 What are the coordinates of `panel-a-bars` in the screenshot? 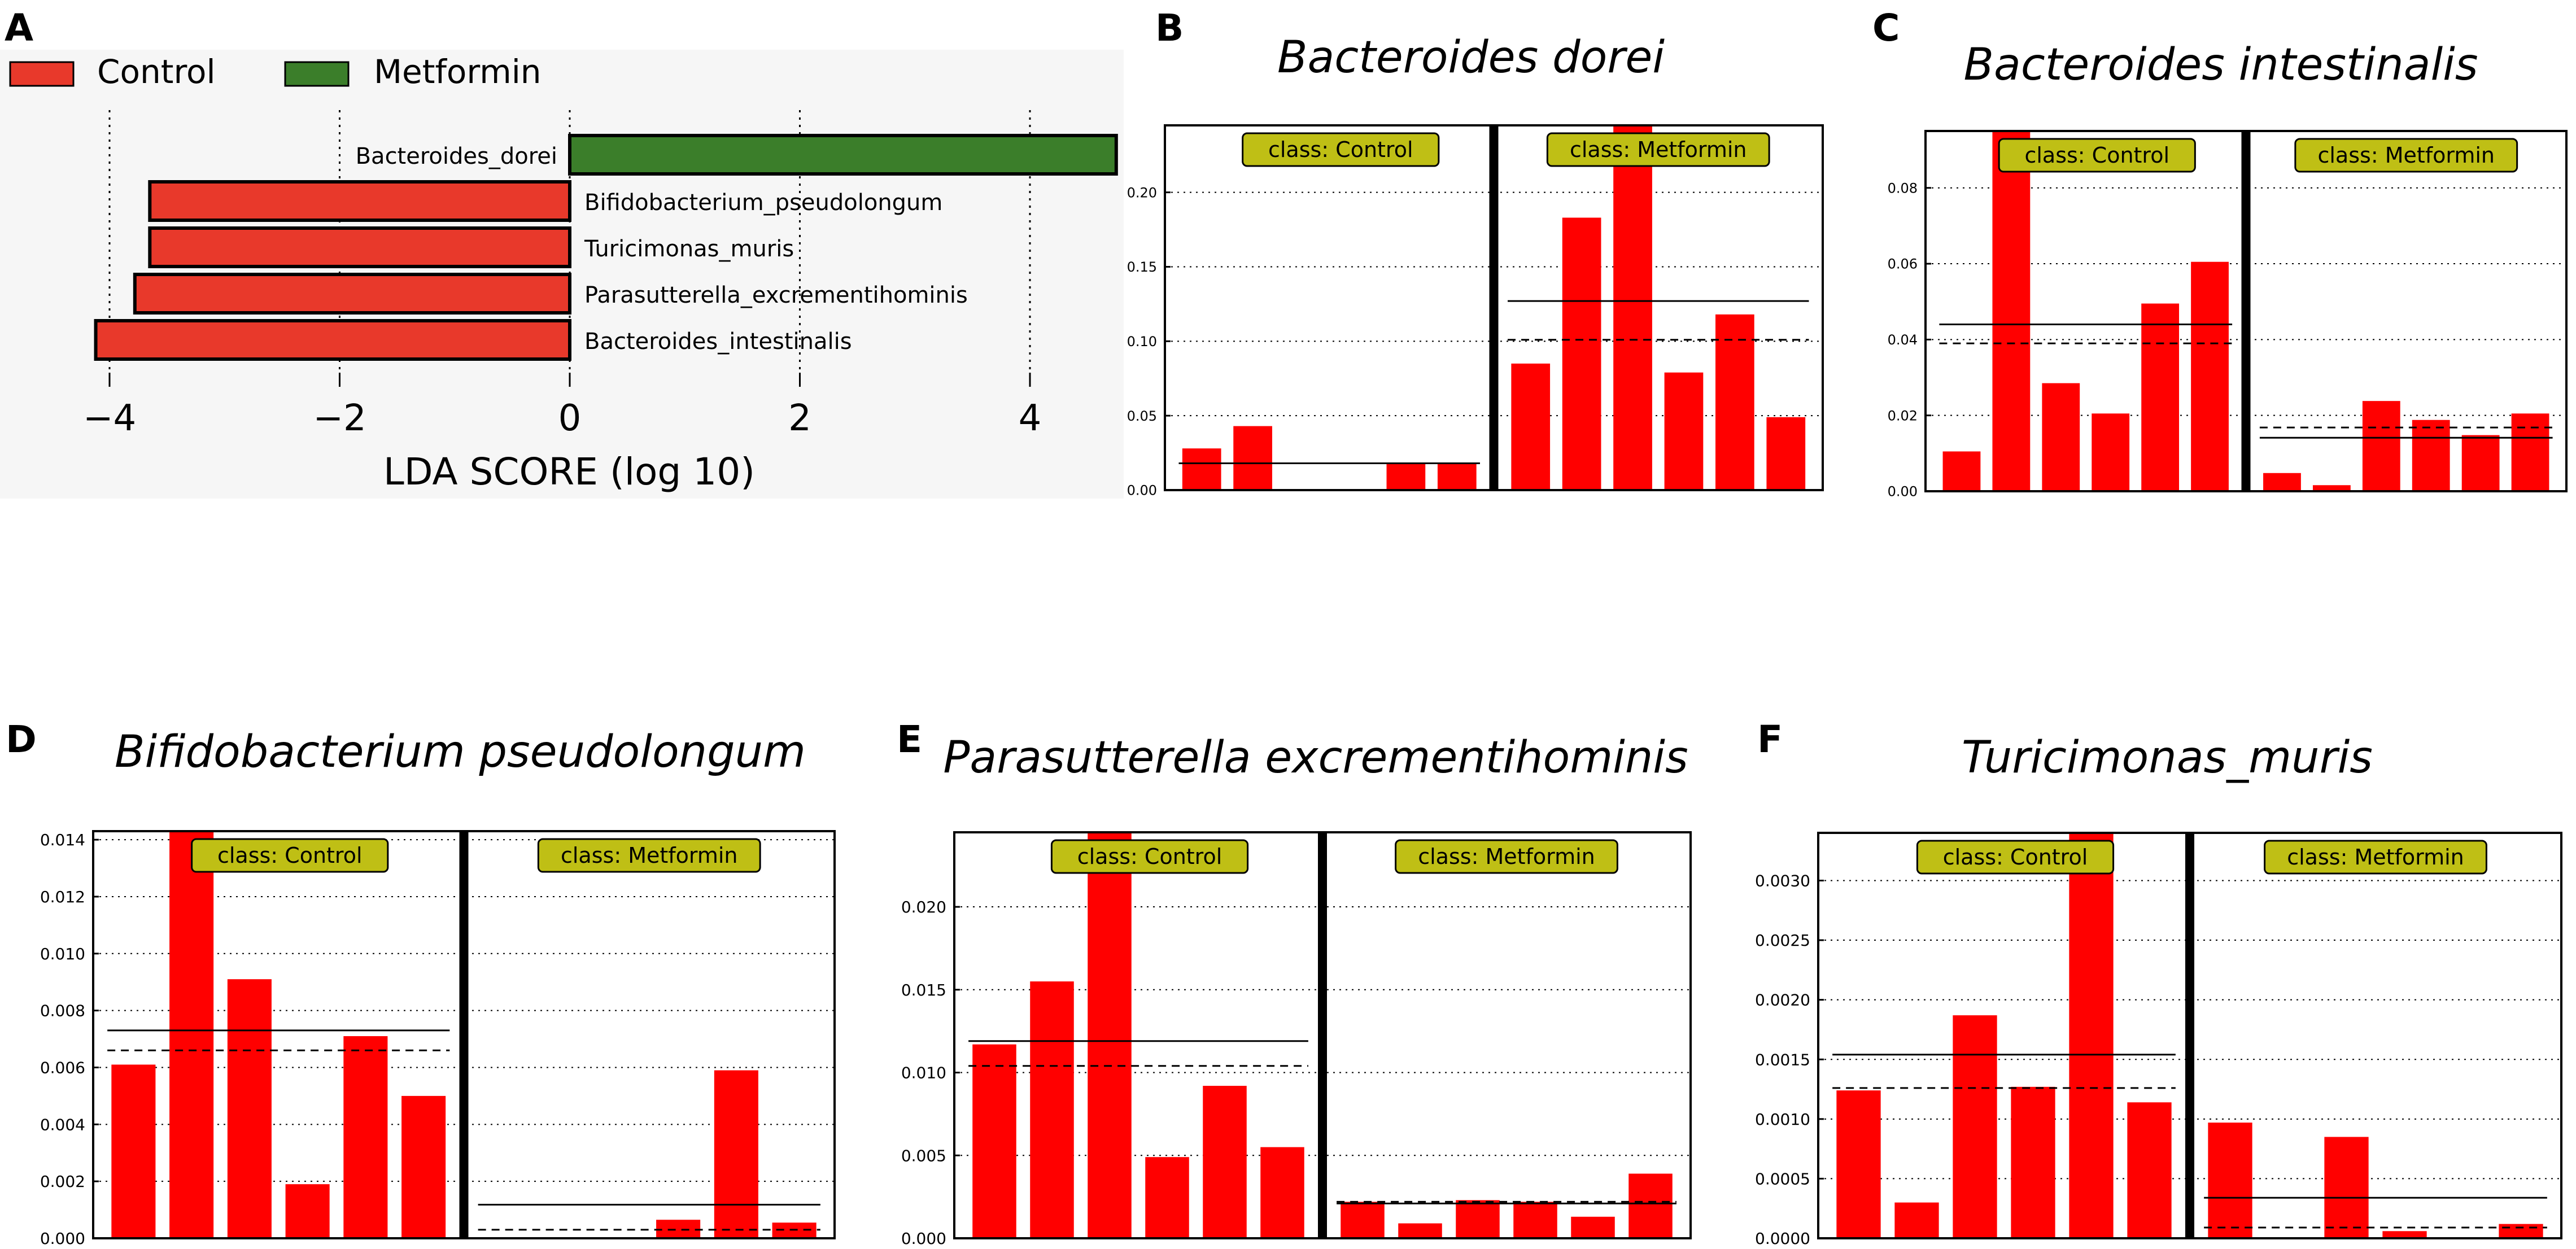 It's located at (606, 247).